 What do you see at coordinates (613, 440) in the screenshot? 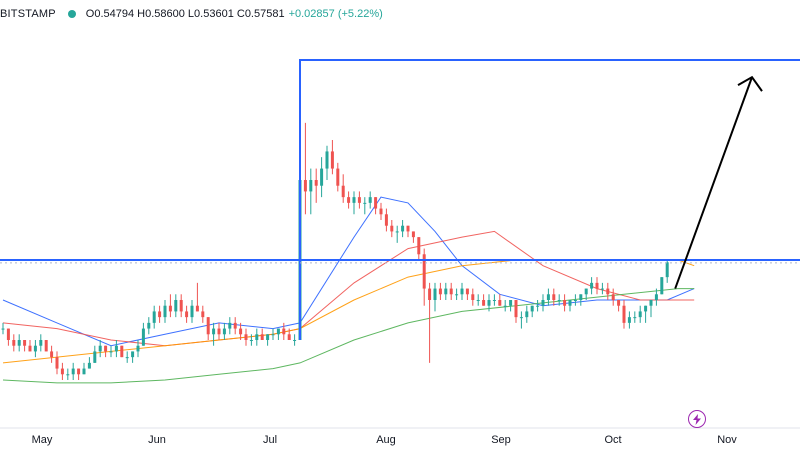
I see `x-tick-label: Oct` at bounding box center [613, 440].